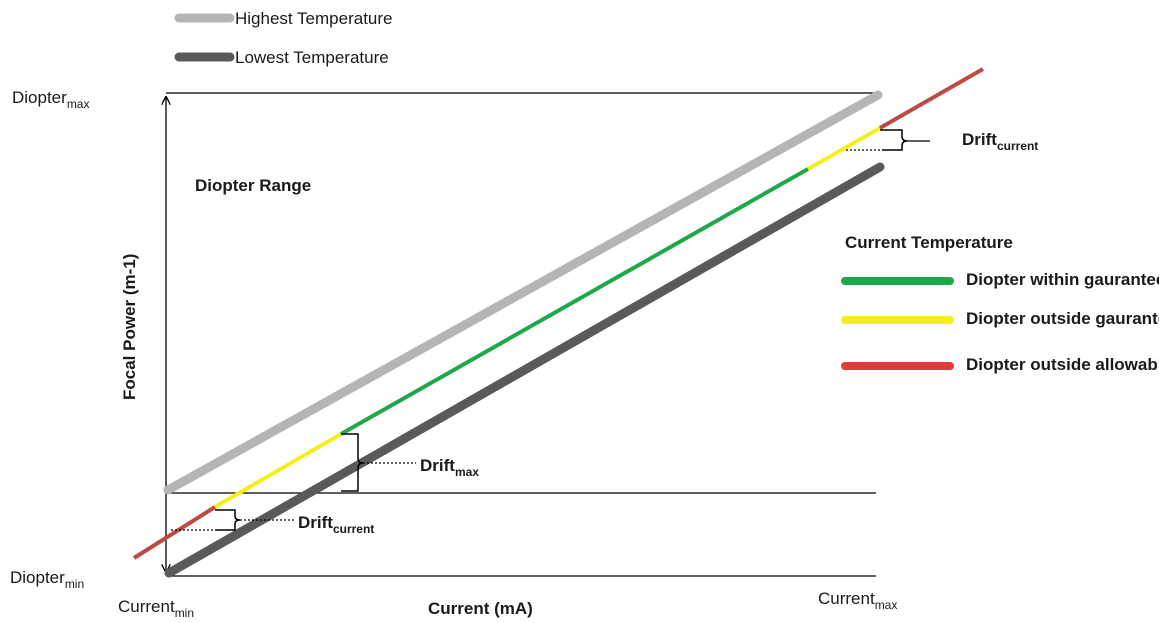 This screenshot has width=1159, height=623. Describe the element at coordinates (846, 598) in the screenshot. I see `current-max-main: Current` at that location.